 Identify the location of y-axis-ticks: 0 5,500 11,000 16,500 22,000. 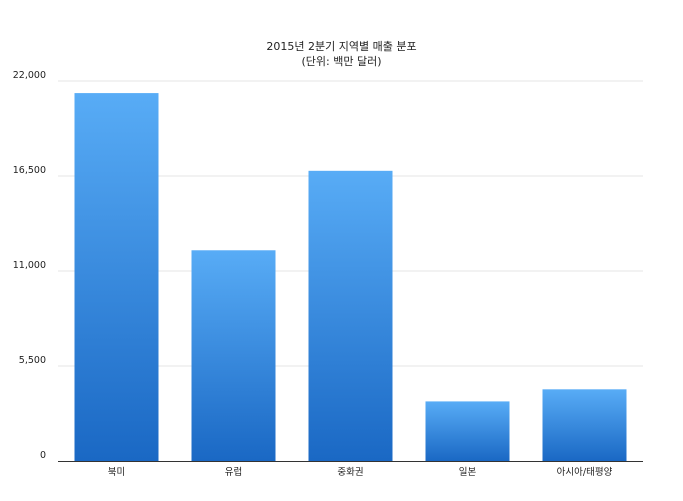
(29, 265).